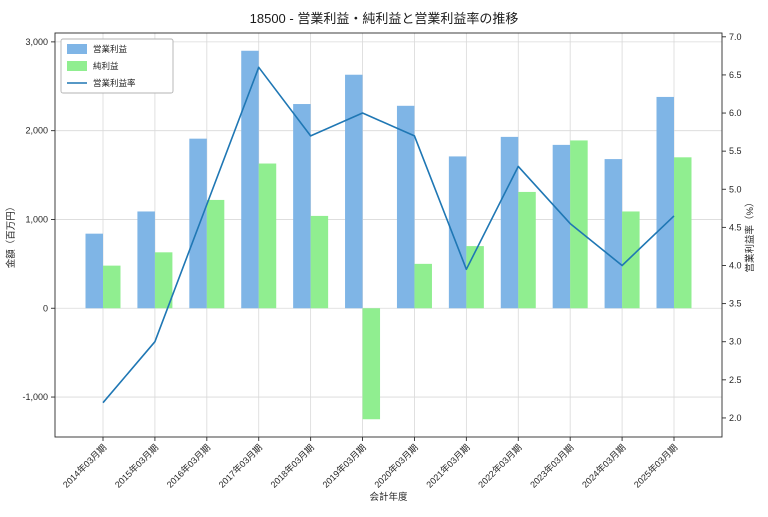 This screenshot has width=768, height=517. Describe the element at coordinates (77, 49) in the screenshot. I see `legend-swatch-営業利益` at that location.